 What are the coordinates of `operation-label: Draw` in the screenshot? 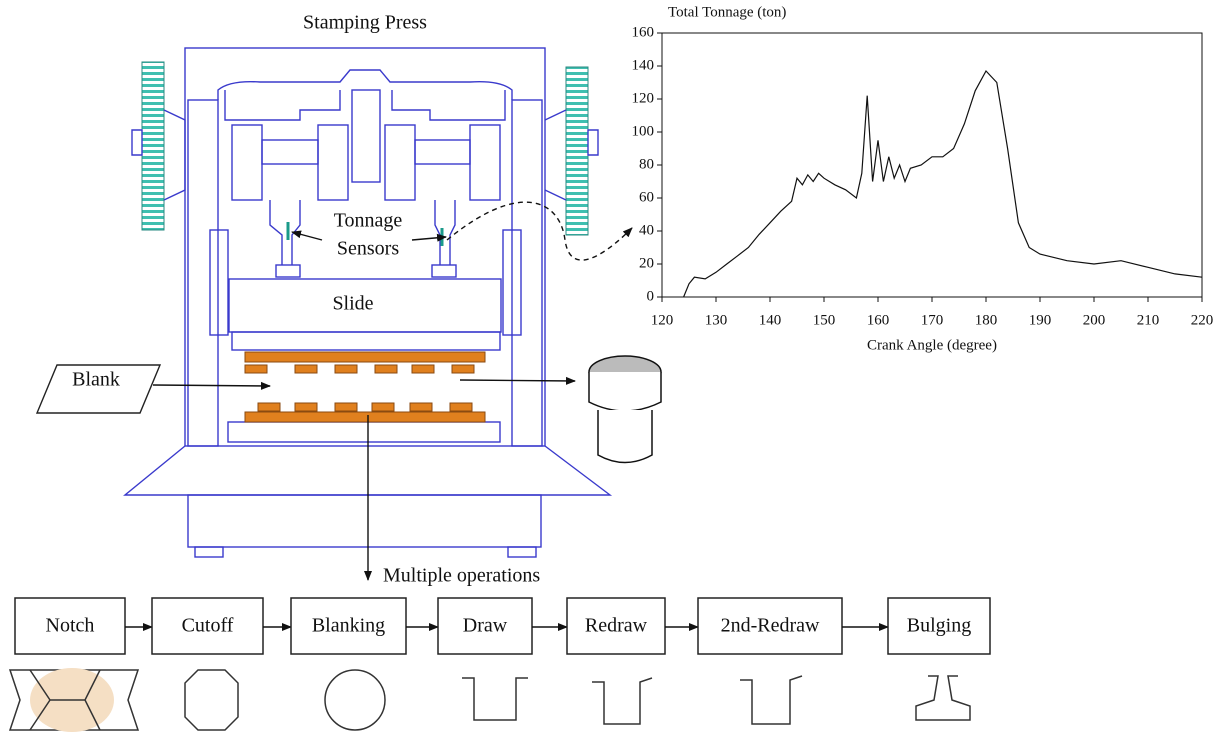 It's located at (485, 626).